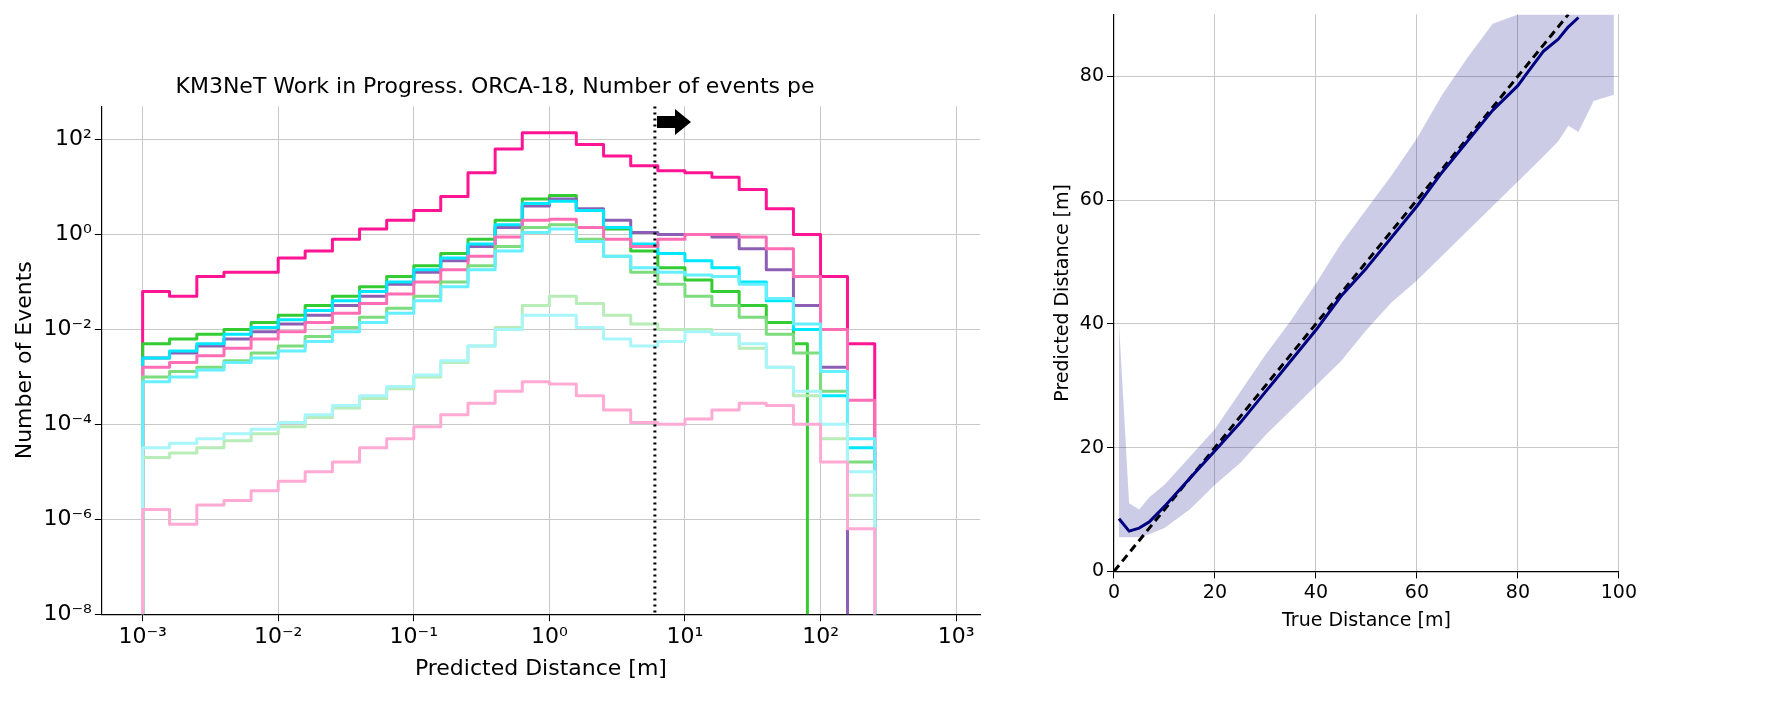 The height and width of the screenshot is (702, 1780). What do you see at coordinates (1215, 590) in the screenshot?
I see `x-tick-label: 20` at bounding box center [1215, 590].